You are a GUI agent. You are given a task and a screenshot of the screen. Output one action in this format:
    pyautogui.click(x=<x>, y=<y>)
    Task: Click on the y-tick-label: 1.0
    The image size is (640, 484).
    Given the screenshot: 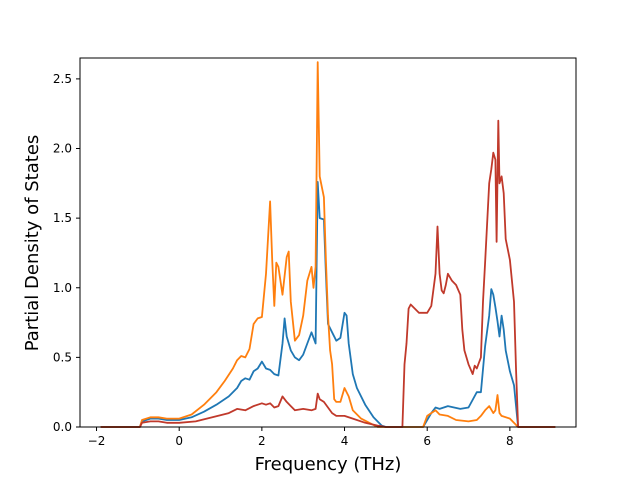 What is the action you would take?
    pyautogui.click(x=62, y=288)
    